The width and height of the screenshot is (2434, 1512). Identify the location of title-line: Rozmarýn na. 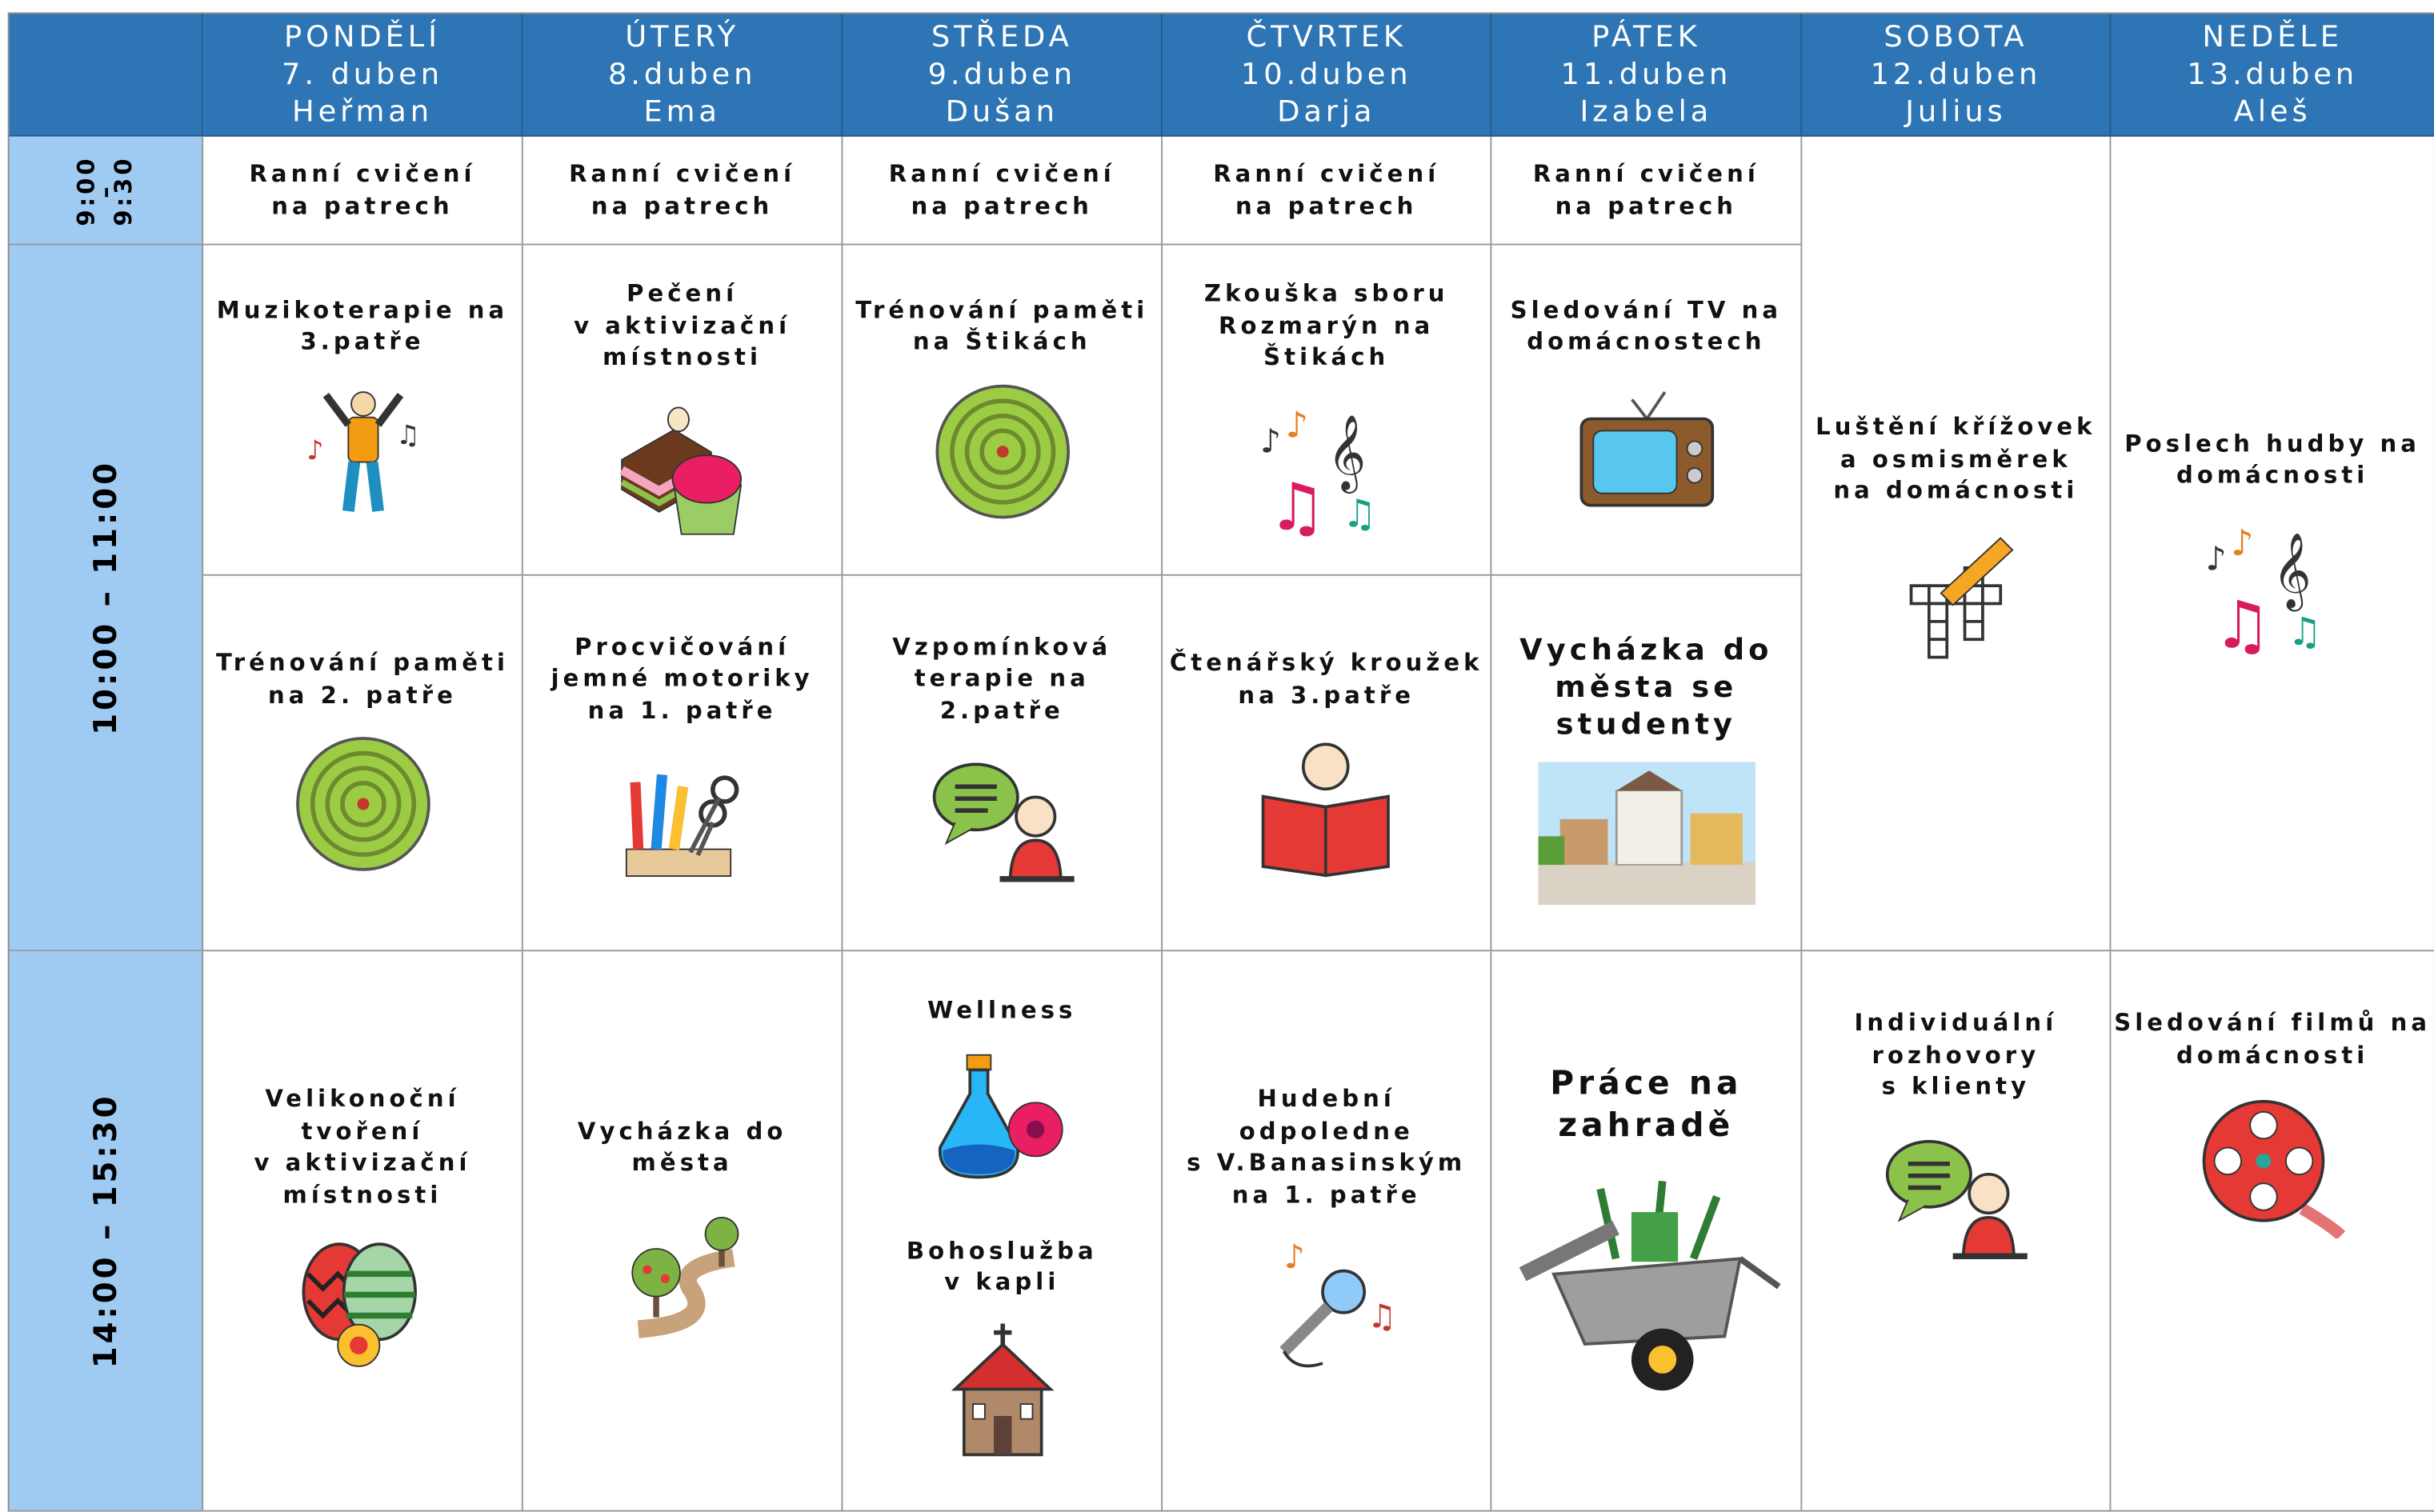
(1327, 325).